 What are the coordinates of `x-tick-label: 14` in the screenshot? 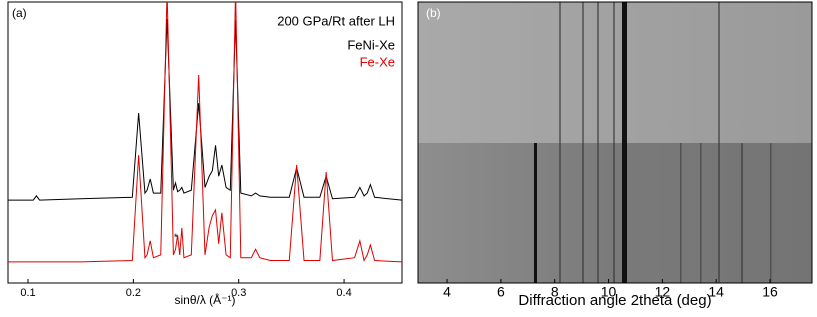 It's located at (716, 292).